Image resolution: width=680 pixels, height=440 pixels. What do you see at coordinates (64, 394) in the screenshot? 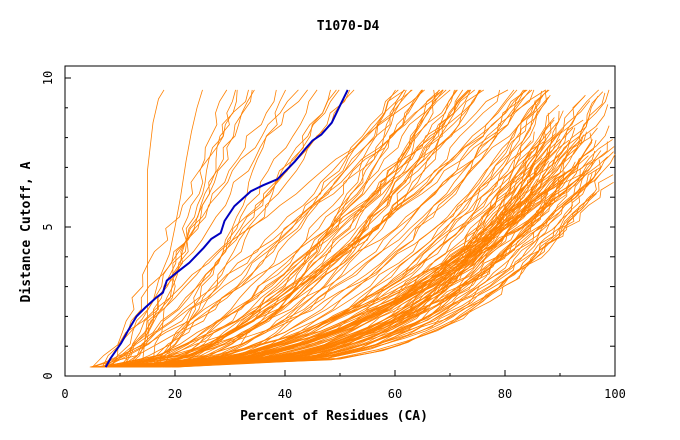
I see `x-tick-label: 0` at bounding box center [64, 394].